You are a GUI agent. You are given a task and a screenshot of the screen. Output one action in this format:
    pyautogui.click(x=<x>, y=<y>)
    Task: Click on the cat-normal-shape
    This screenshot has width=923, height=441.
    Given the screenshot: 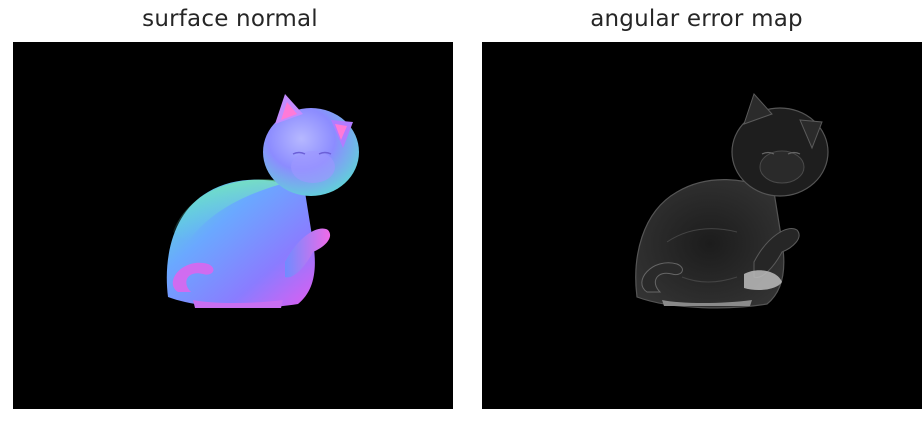 What is the action you would take?
    pyautogui.click(x=262, y=201)
    